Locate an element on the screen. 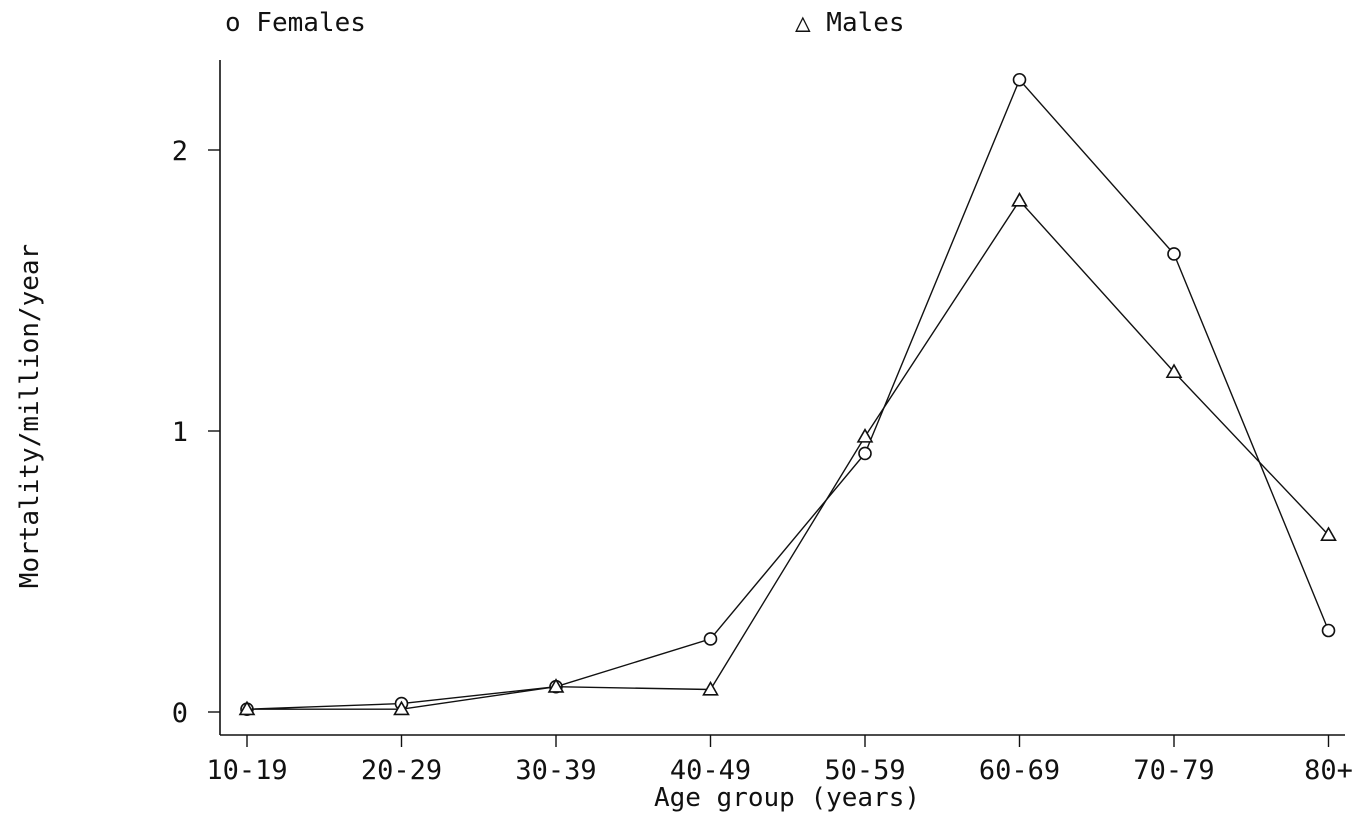 This screenshot has width=1370, height=815. x-tick-label: 70-79 is located at coordinates (1173, 770).